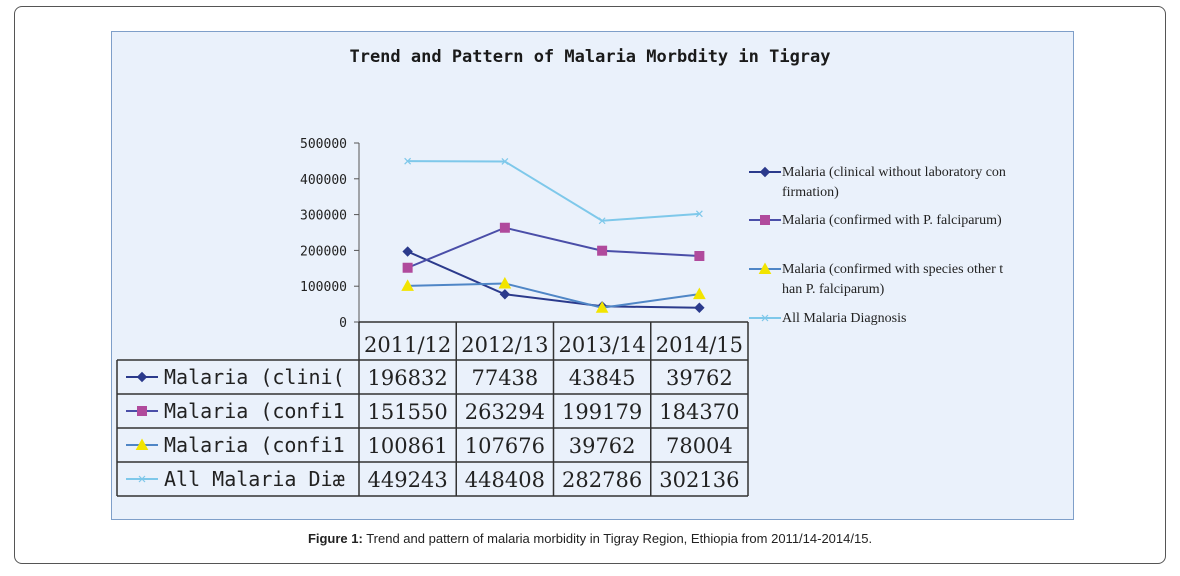  What do you see at coordinates (254, 479) in the screenshot?
I see `table-row-label: All Malaria Diæ` at bounding box center [254, 479].